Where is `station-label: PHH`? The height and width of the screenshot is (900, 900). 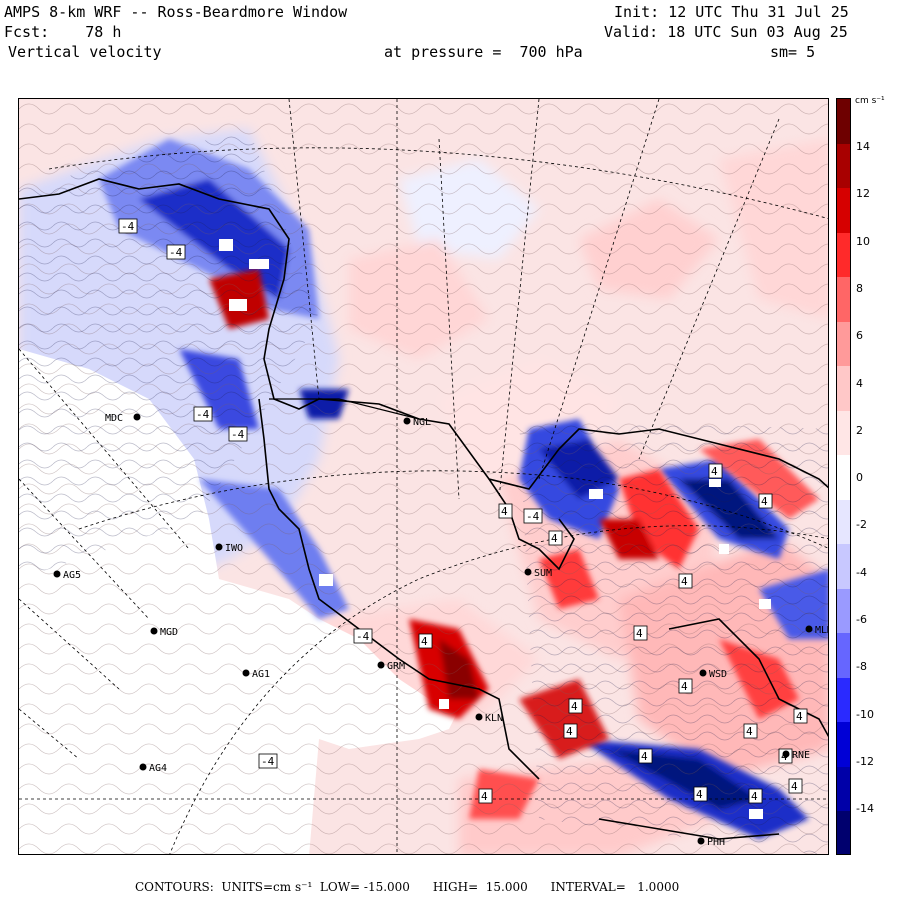
station-label: PHH is located at coordinates (716, 842).